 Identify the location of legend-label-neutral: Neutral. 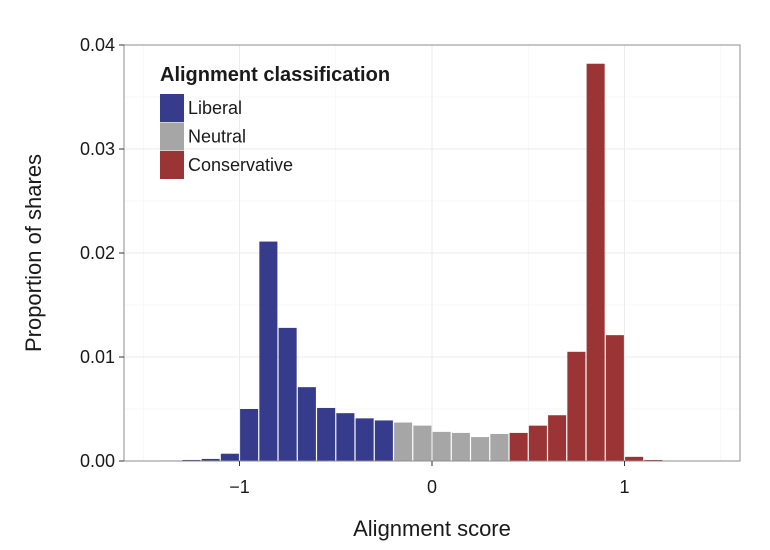
(217, 137).